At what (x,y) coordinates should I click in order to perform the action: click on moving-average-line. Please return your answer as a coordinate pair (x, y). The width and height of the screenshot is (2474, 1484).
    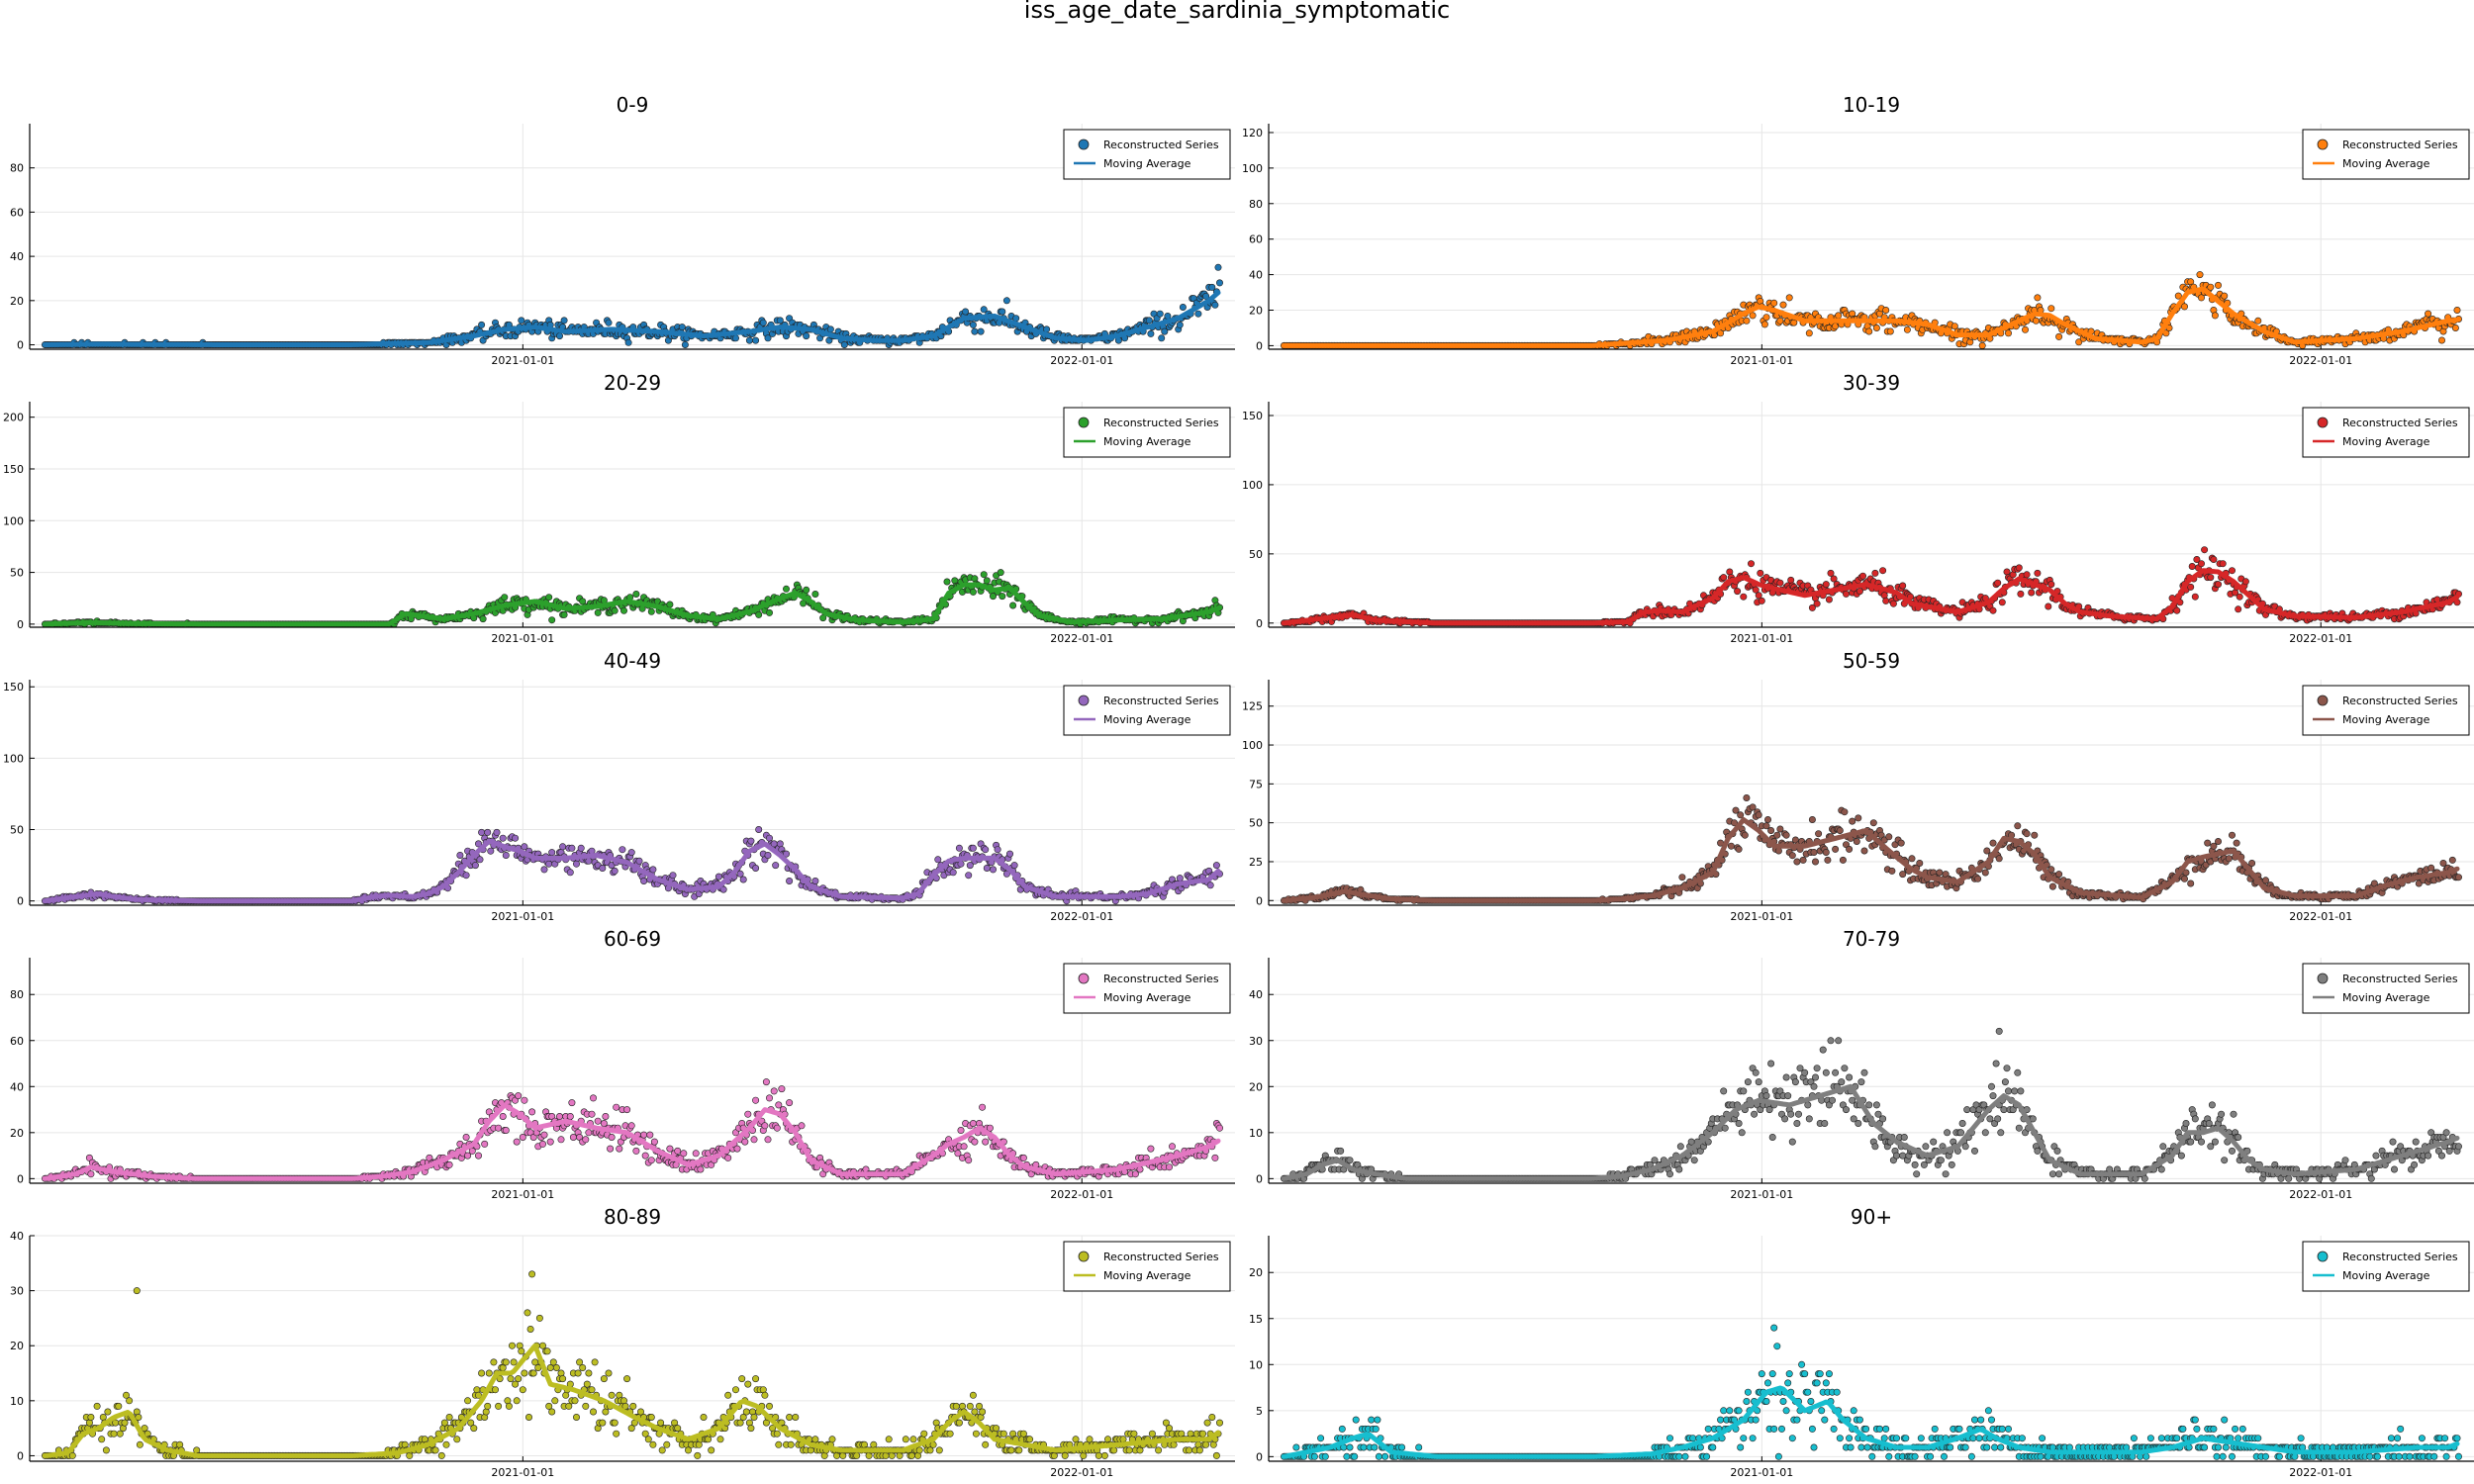
    Looking at the image, I should click on (1871, 597).